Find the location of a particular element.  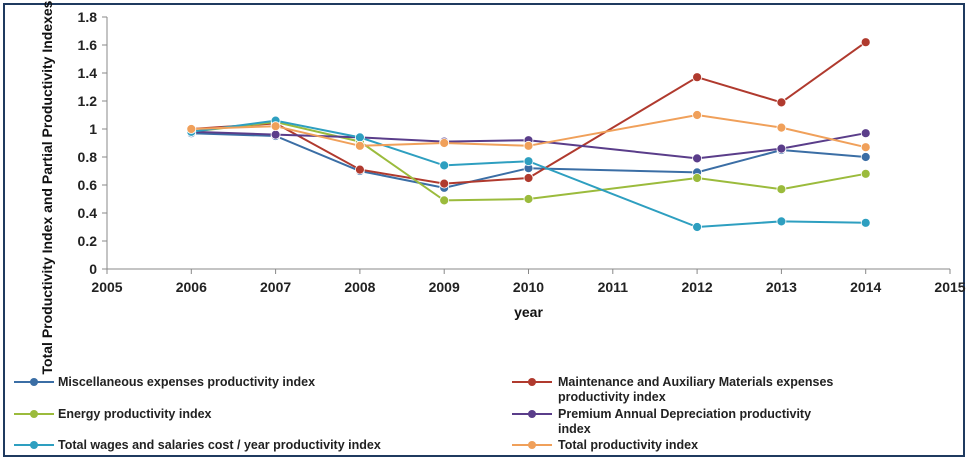

x-axis-title: year is located at coordinates (528, 312).